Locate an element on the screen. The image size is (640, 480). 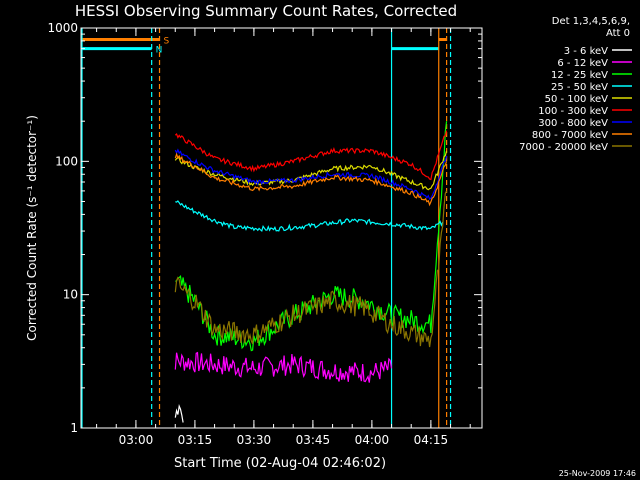
series-line-300-800-kev is located at coordinates (311, 174).